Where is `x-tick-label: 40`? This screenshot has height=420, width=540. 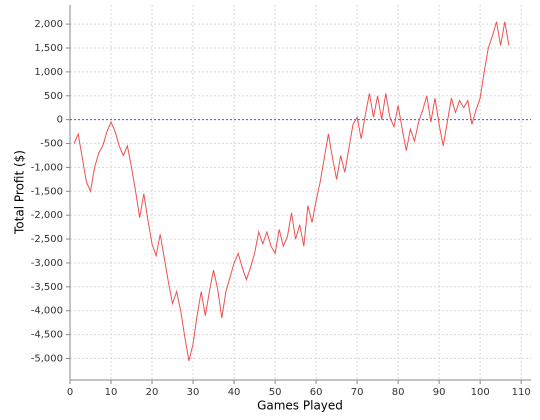
x-tick-label: 40 is located at coordinates (234, 392).